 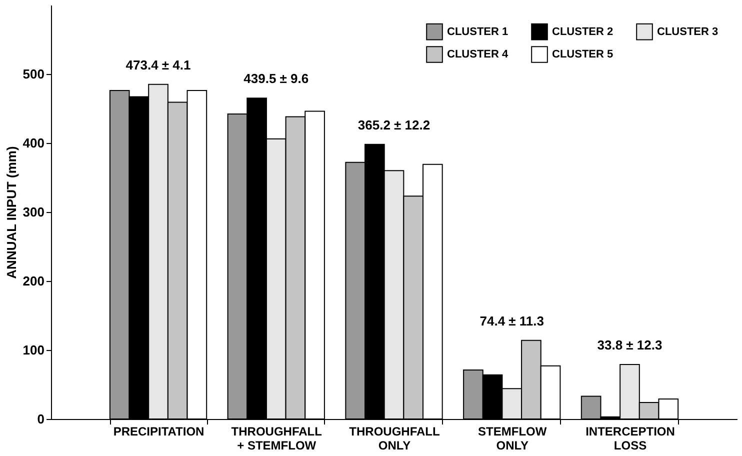 I want to click on y-tick-label: 300, so click(x=33, y=212).